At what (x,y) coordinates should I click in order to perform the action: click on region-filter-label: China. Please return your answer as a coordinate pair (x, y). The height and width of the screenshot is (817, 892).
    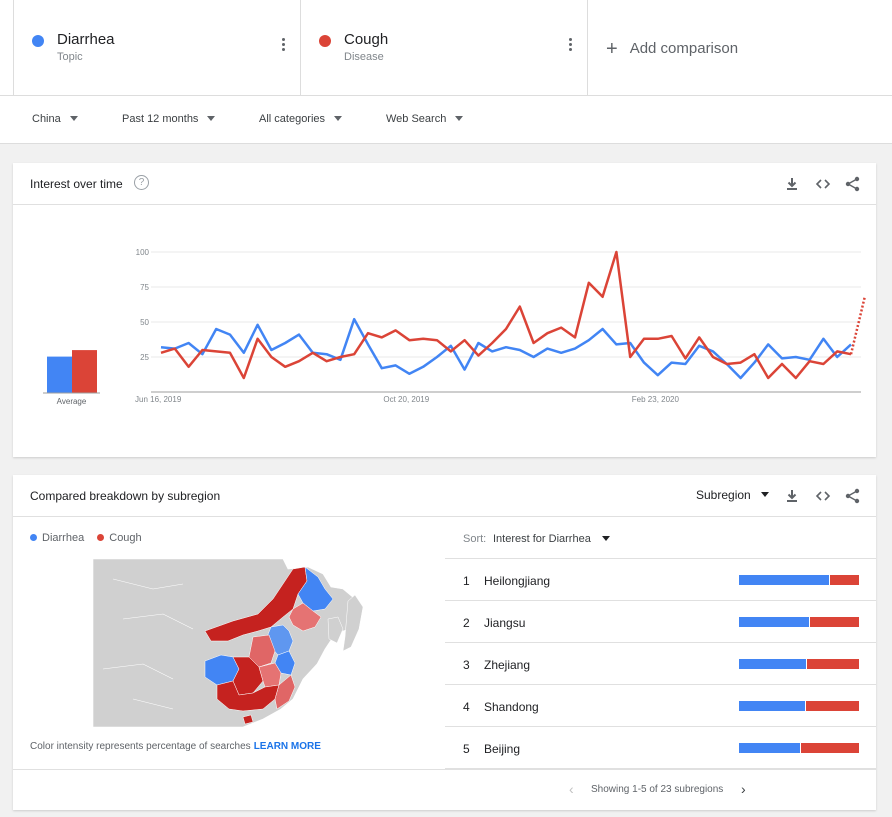
    Looking at the image, I should click on (46, 119).